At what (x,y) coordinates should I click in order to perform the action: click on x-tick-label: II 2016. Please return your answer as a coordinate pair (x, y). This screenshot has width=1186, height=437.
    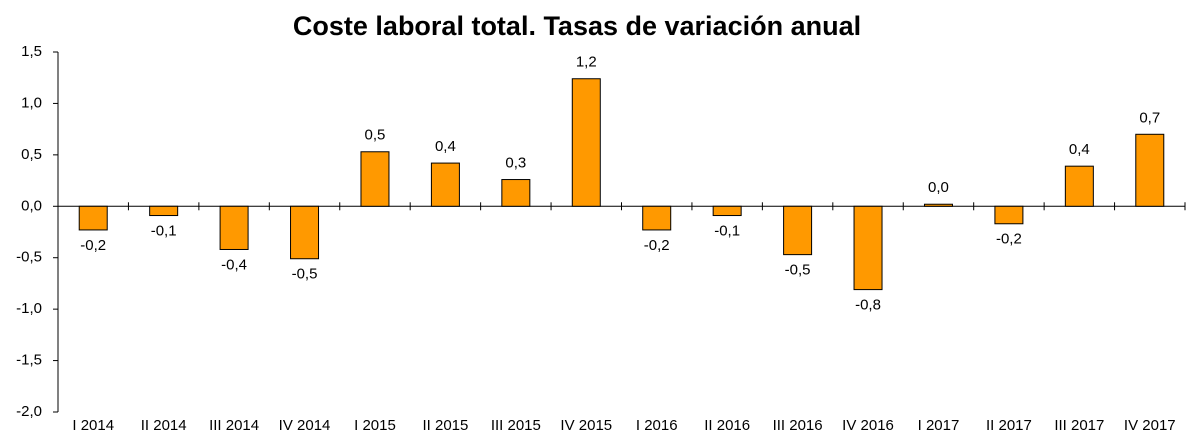
    Looking at the image, I should click on (727, 425).